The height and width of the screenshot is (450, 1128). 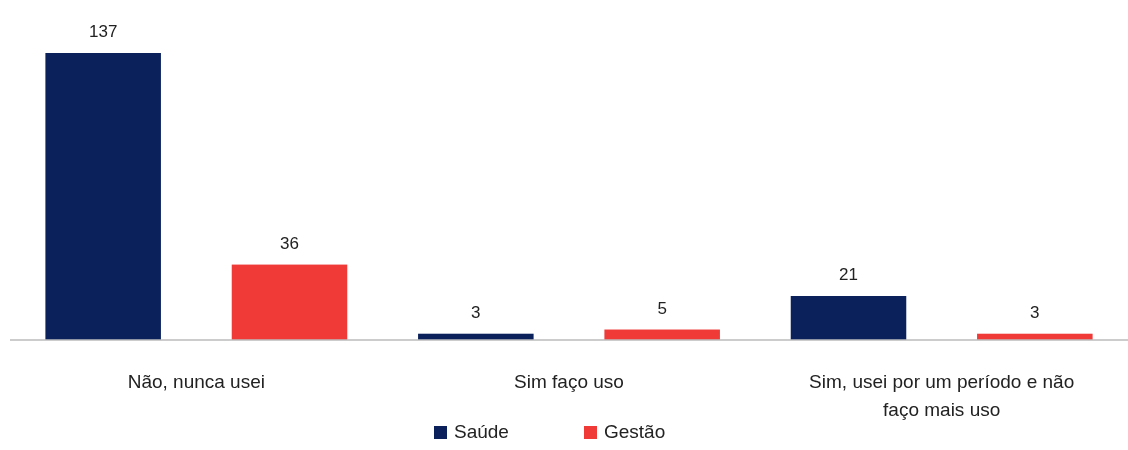 I want to click on data-label: 5, so click(x=662, y=308).